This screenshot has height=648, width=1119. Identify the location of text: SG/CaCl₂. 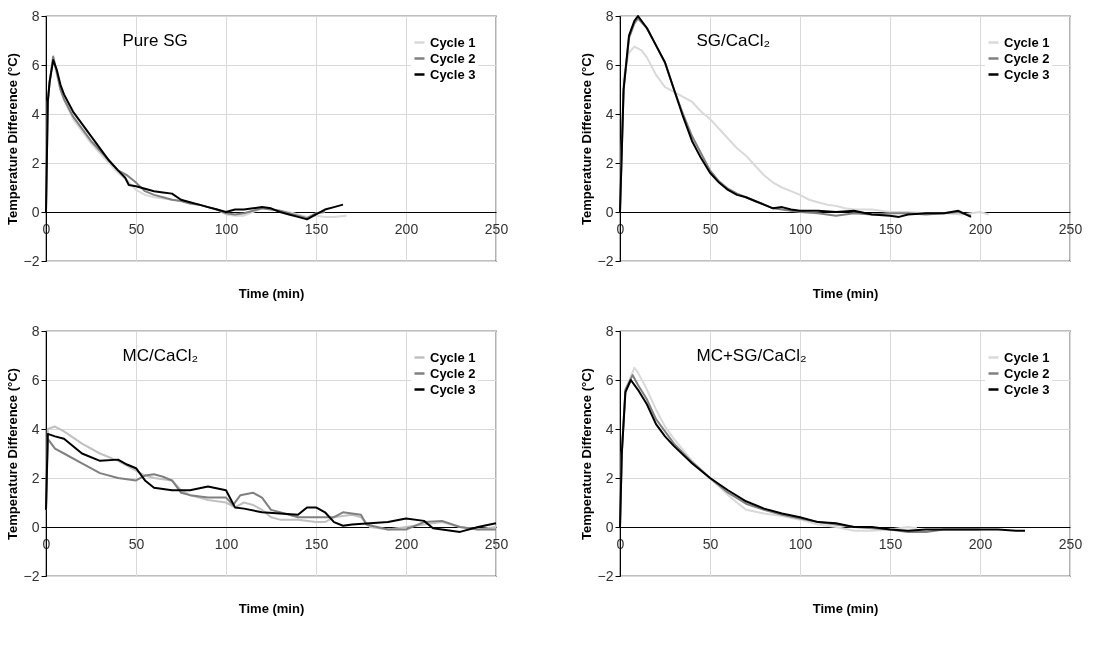
(733, 40).